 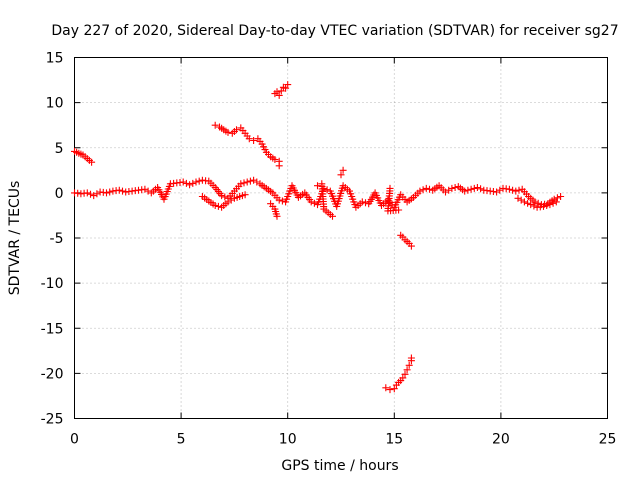 What do you see at coordinates (55, 59) in the screenshot?
I see `y-tick-label: 15` at bounding box center [55, 59].